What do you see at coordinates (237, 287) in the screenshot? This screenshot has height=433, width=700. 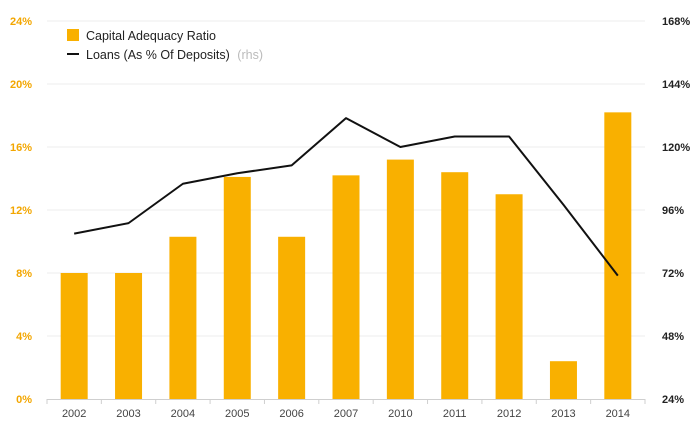 I see `bar-capital-adequacy-2005` at bounding box center [237, 287].